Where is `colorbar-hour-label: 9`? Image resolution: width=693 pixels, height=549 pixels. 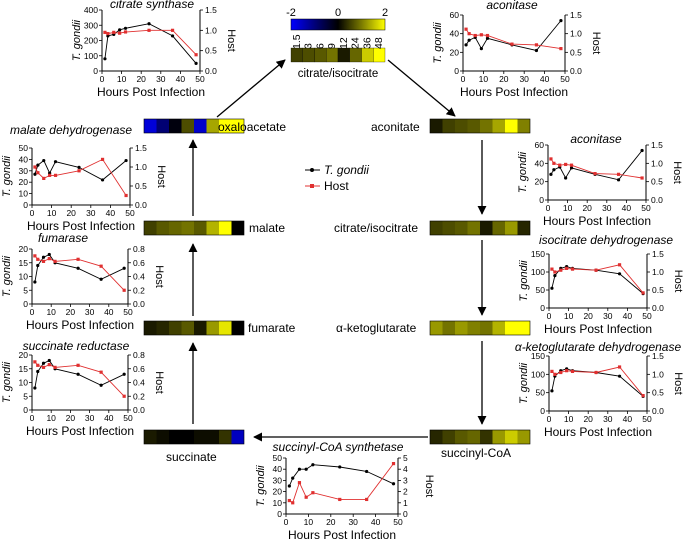
colorbar-hour-label: 9 is located at coordinates (332, 46).